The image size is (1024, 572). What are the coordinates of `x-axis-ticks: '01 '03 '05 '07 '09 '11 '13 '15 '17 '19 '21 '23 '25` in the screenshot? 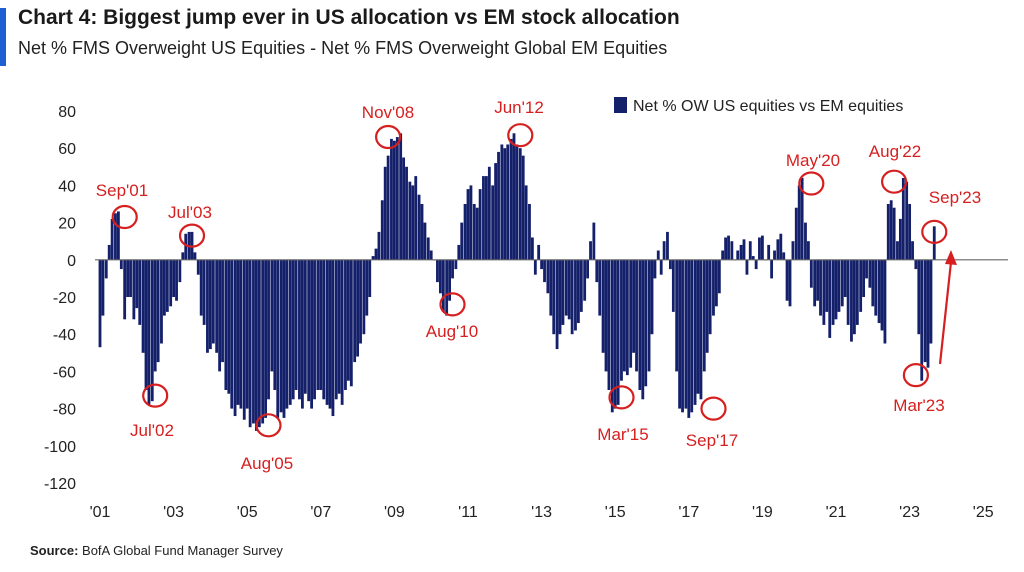 It's located at (542, 512).